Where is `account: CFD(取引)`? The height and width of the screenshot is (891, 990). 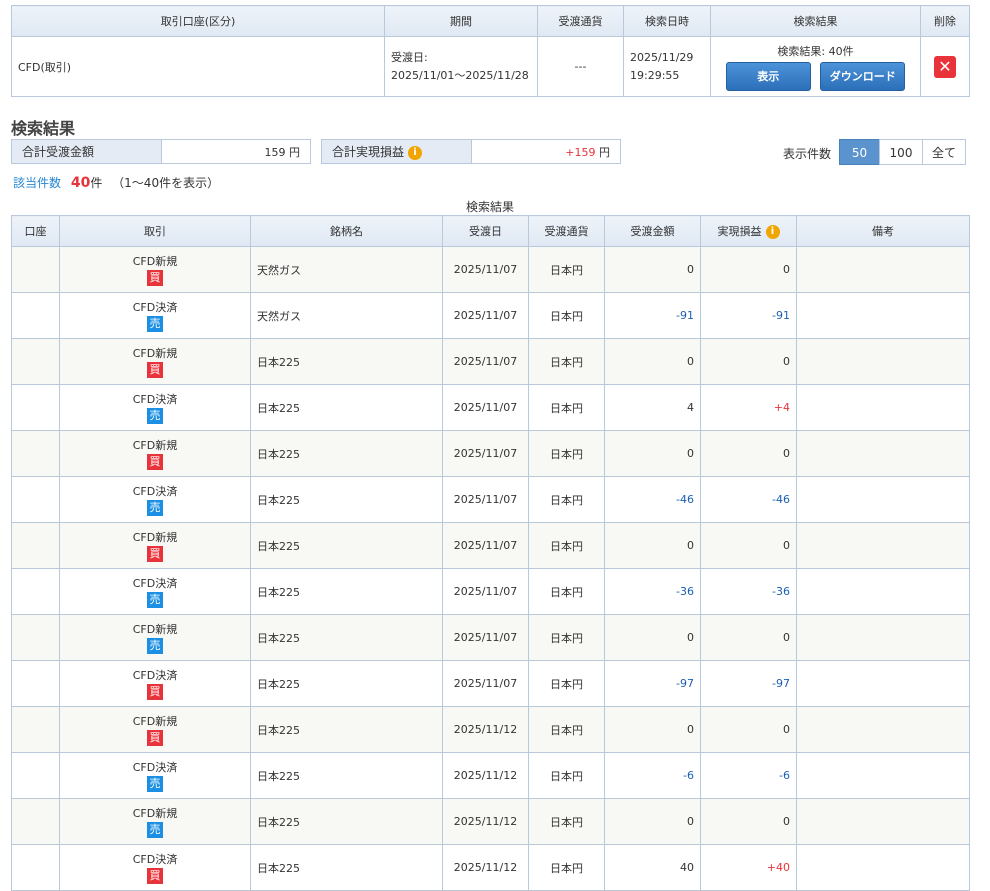
account: CFD(取引) is located at coordinates (198, 66).